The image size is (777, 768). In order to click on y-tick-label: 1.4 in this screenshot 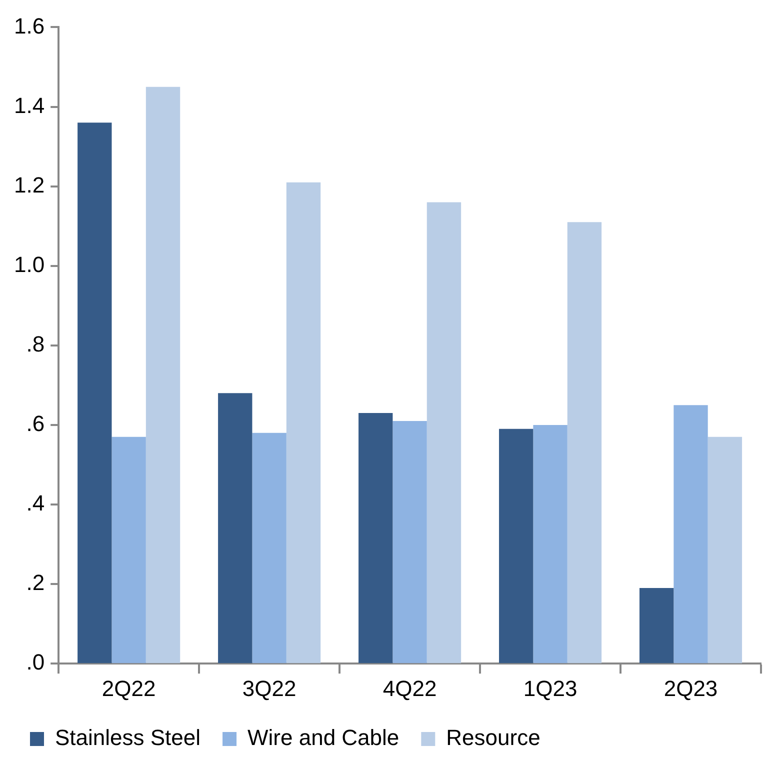, I will do `click(29, 105)`.